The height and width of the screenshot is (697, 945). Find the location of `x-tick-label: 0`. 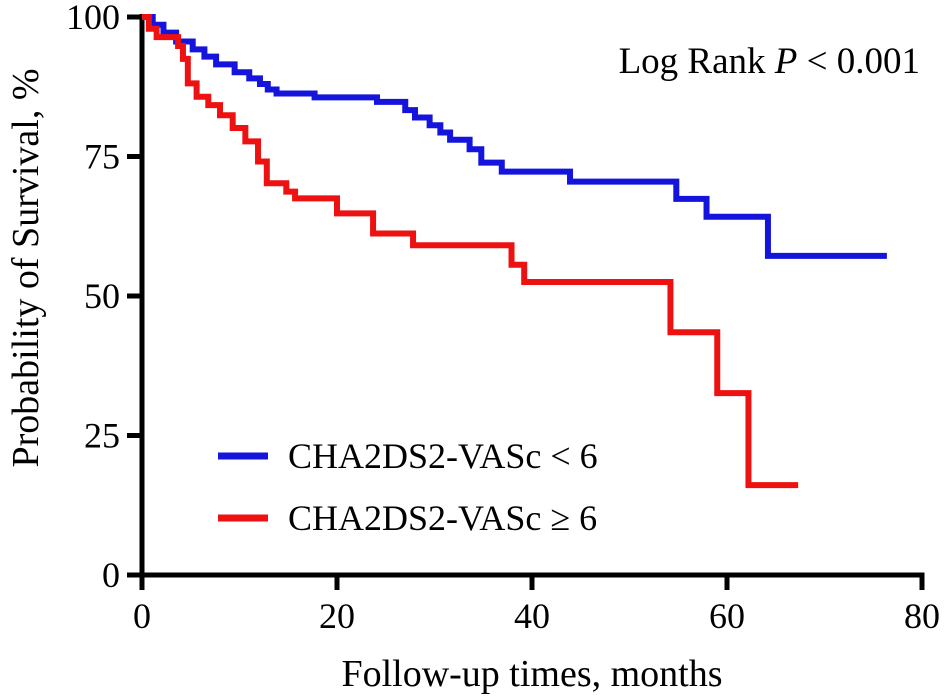

x-tick-label: 0 is located at coordinates (142, 616).